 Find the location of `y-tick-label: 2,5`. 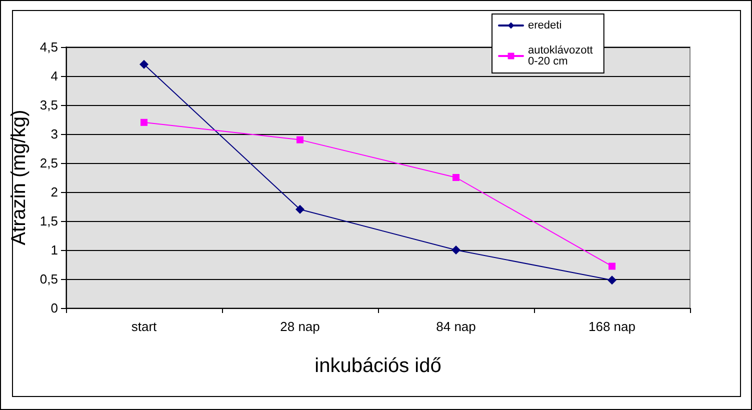

y-tick-label: 2,5 is located at coordinates (49, 163).